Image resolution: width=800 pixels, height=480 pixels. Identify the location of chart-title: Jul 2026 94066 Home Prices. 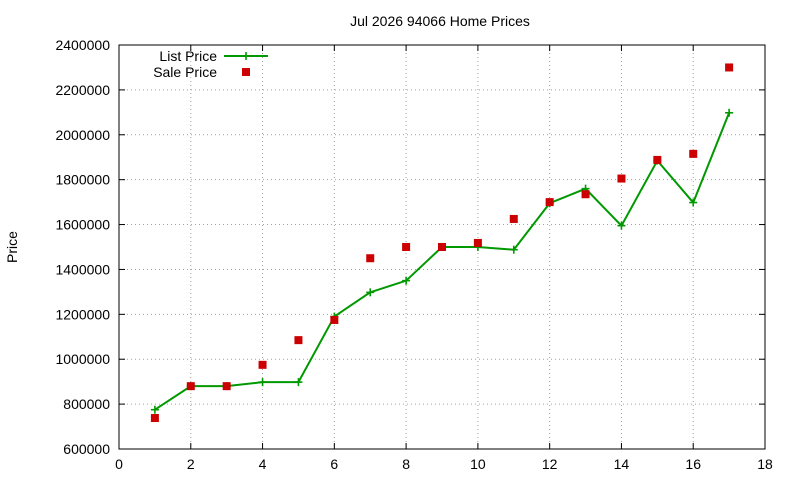
(440, 21).